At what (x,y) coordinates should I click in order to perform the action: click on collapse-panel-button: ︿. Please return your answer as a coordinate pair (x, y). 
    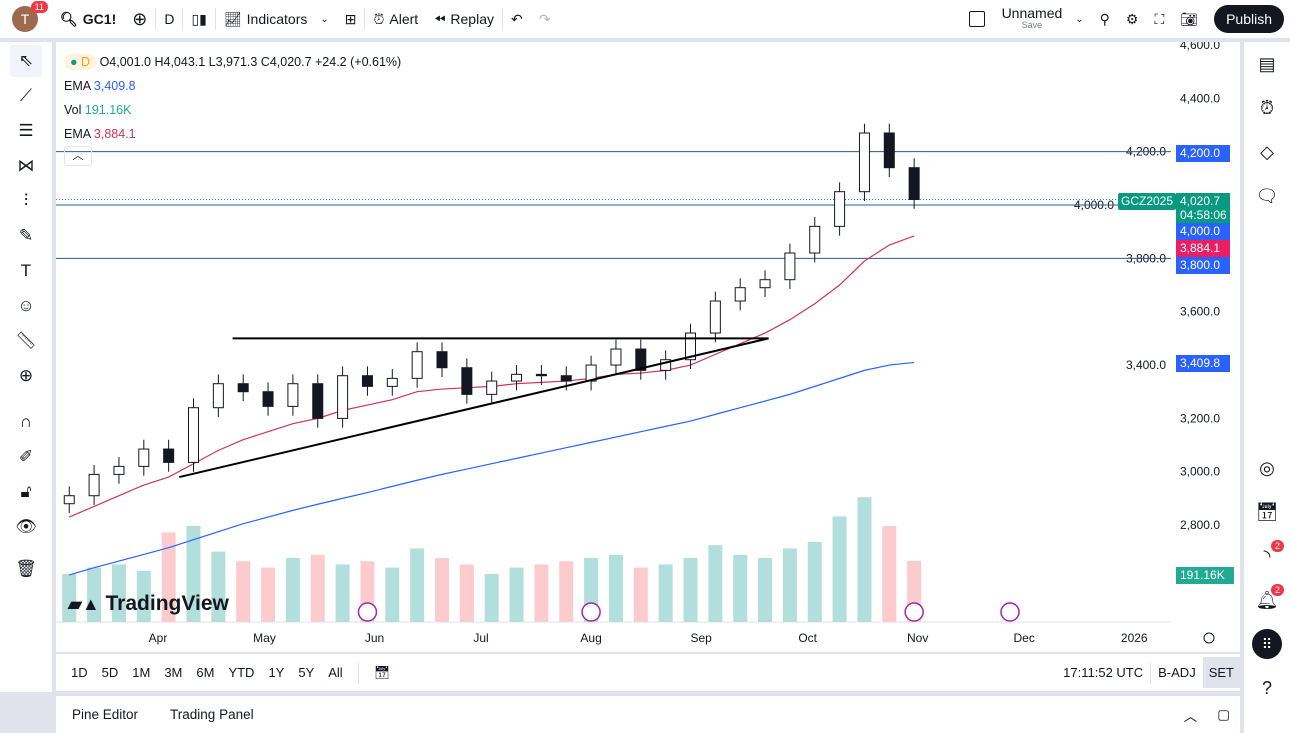
    Looking at the image, I should click on (1191, 715).